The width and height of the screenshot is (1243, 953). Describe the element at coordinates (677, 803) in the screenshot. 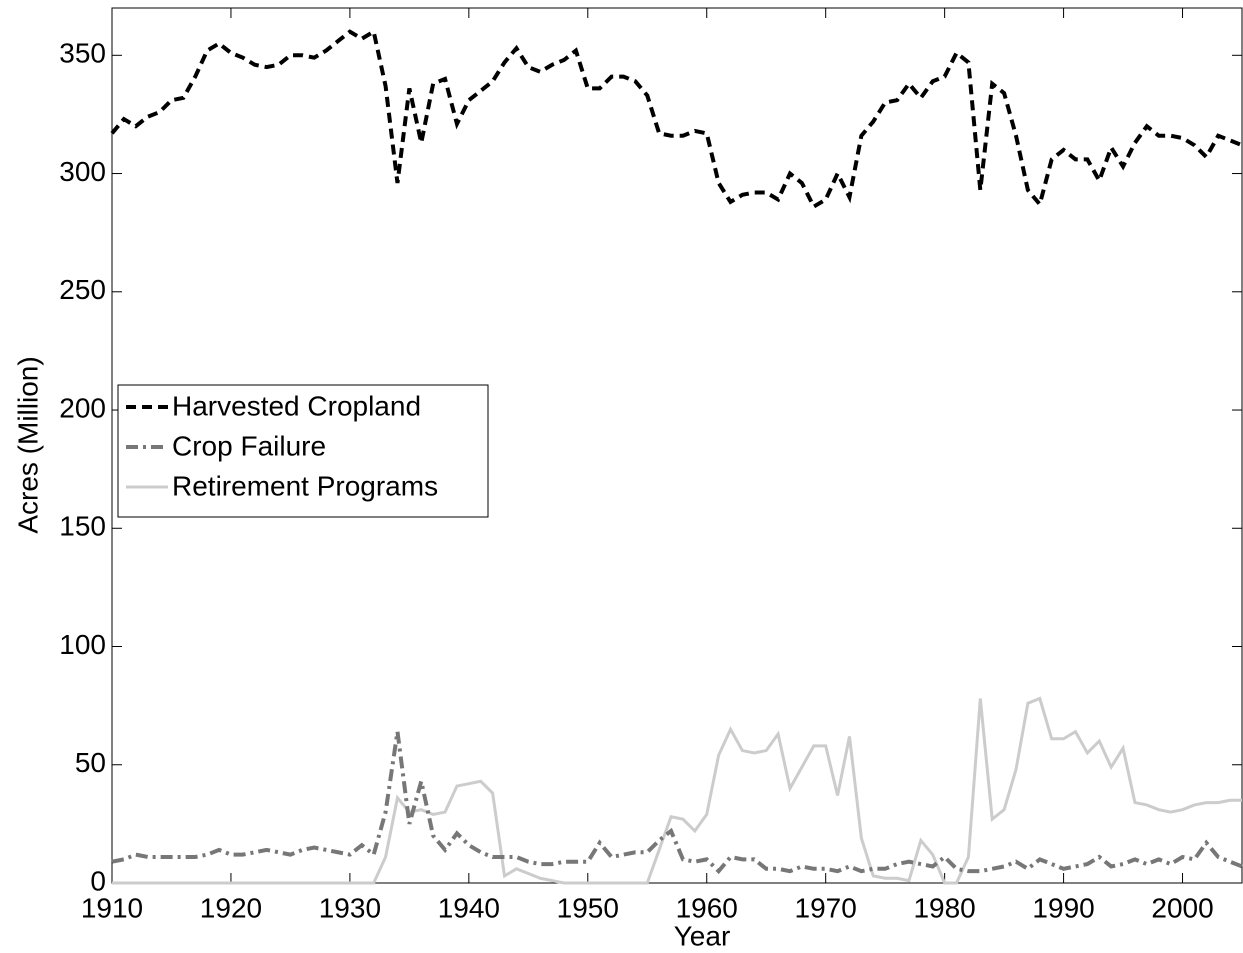

I see `series-line` at that location.